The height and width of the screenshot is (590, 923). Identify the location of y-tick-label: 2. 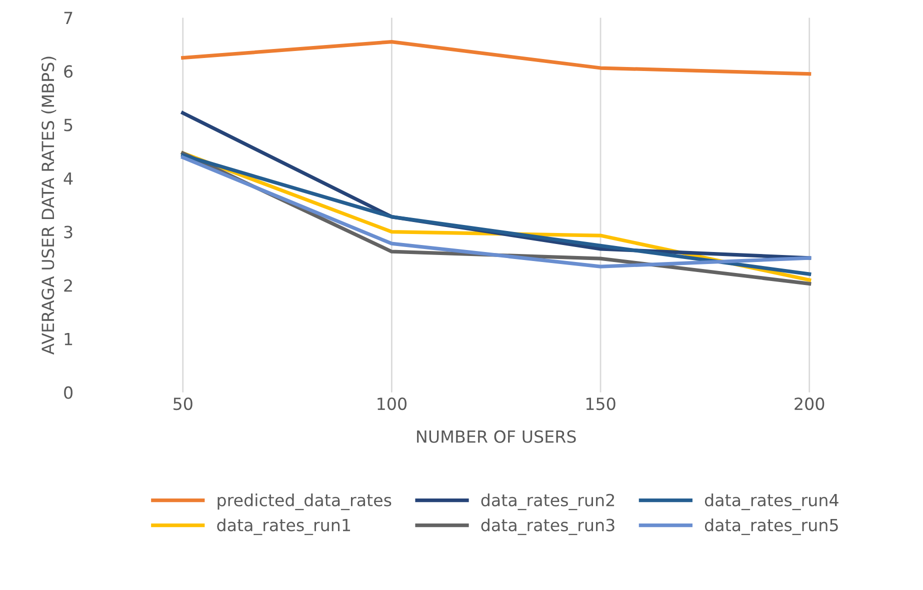
(68, 285).